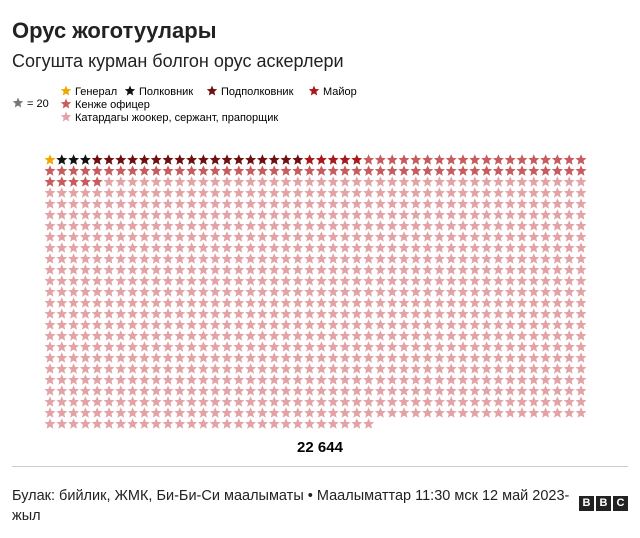 This screenshot has height=538, width=640. What do you see at coordinates (603, 503) in the screenshot?
I see `logo-letter: B` at bounding box center [603, 503].